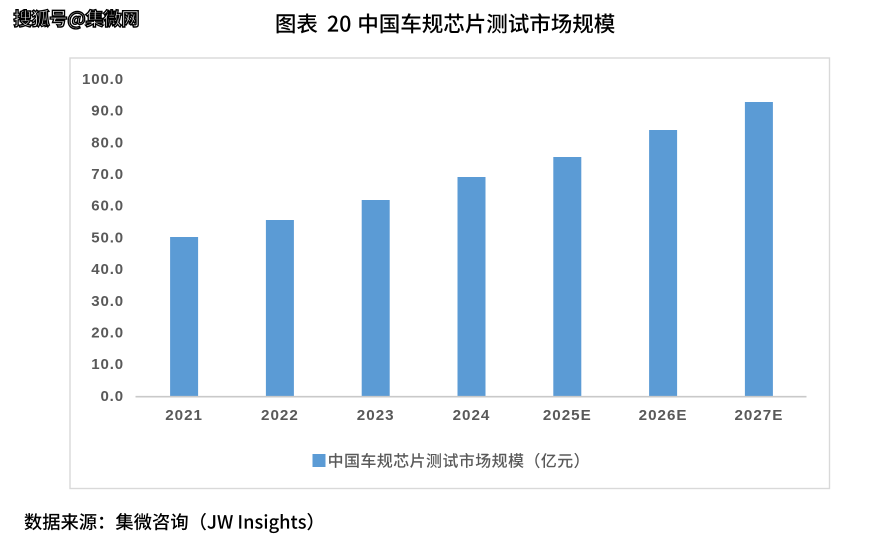 The width and height of the screenshot is (886, 544). What do you see at coordinates (107, 364) in the screenshot?
I see `svg-text: 10.0` at bounding box center [107, 364].